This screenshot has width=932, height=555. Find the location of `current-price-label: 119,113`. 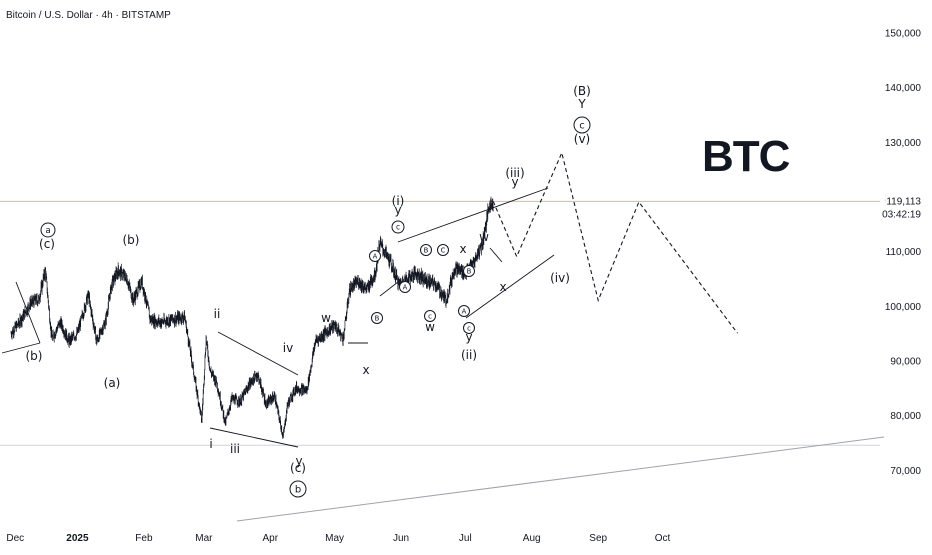

current-price-label: 119,113 is located at coordinates (903, 201).